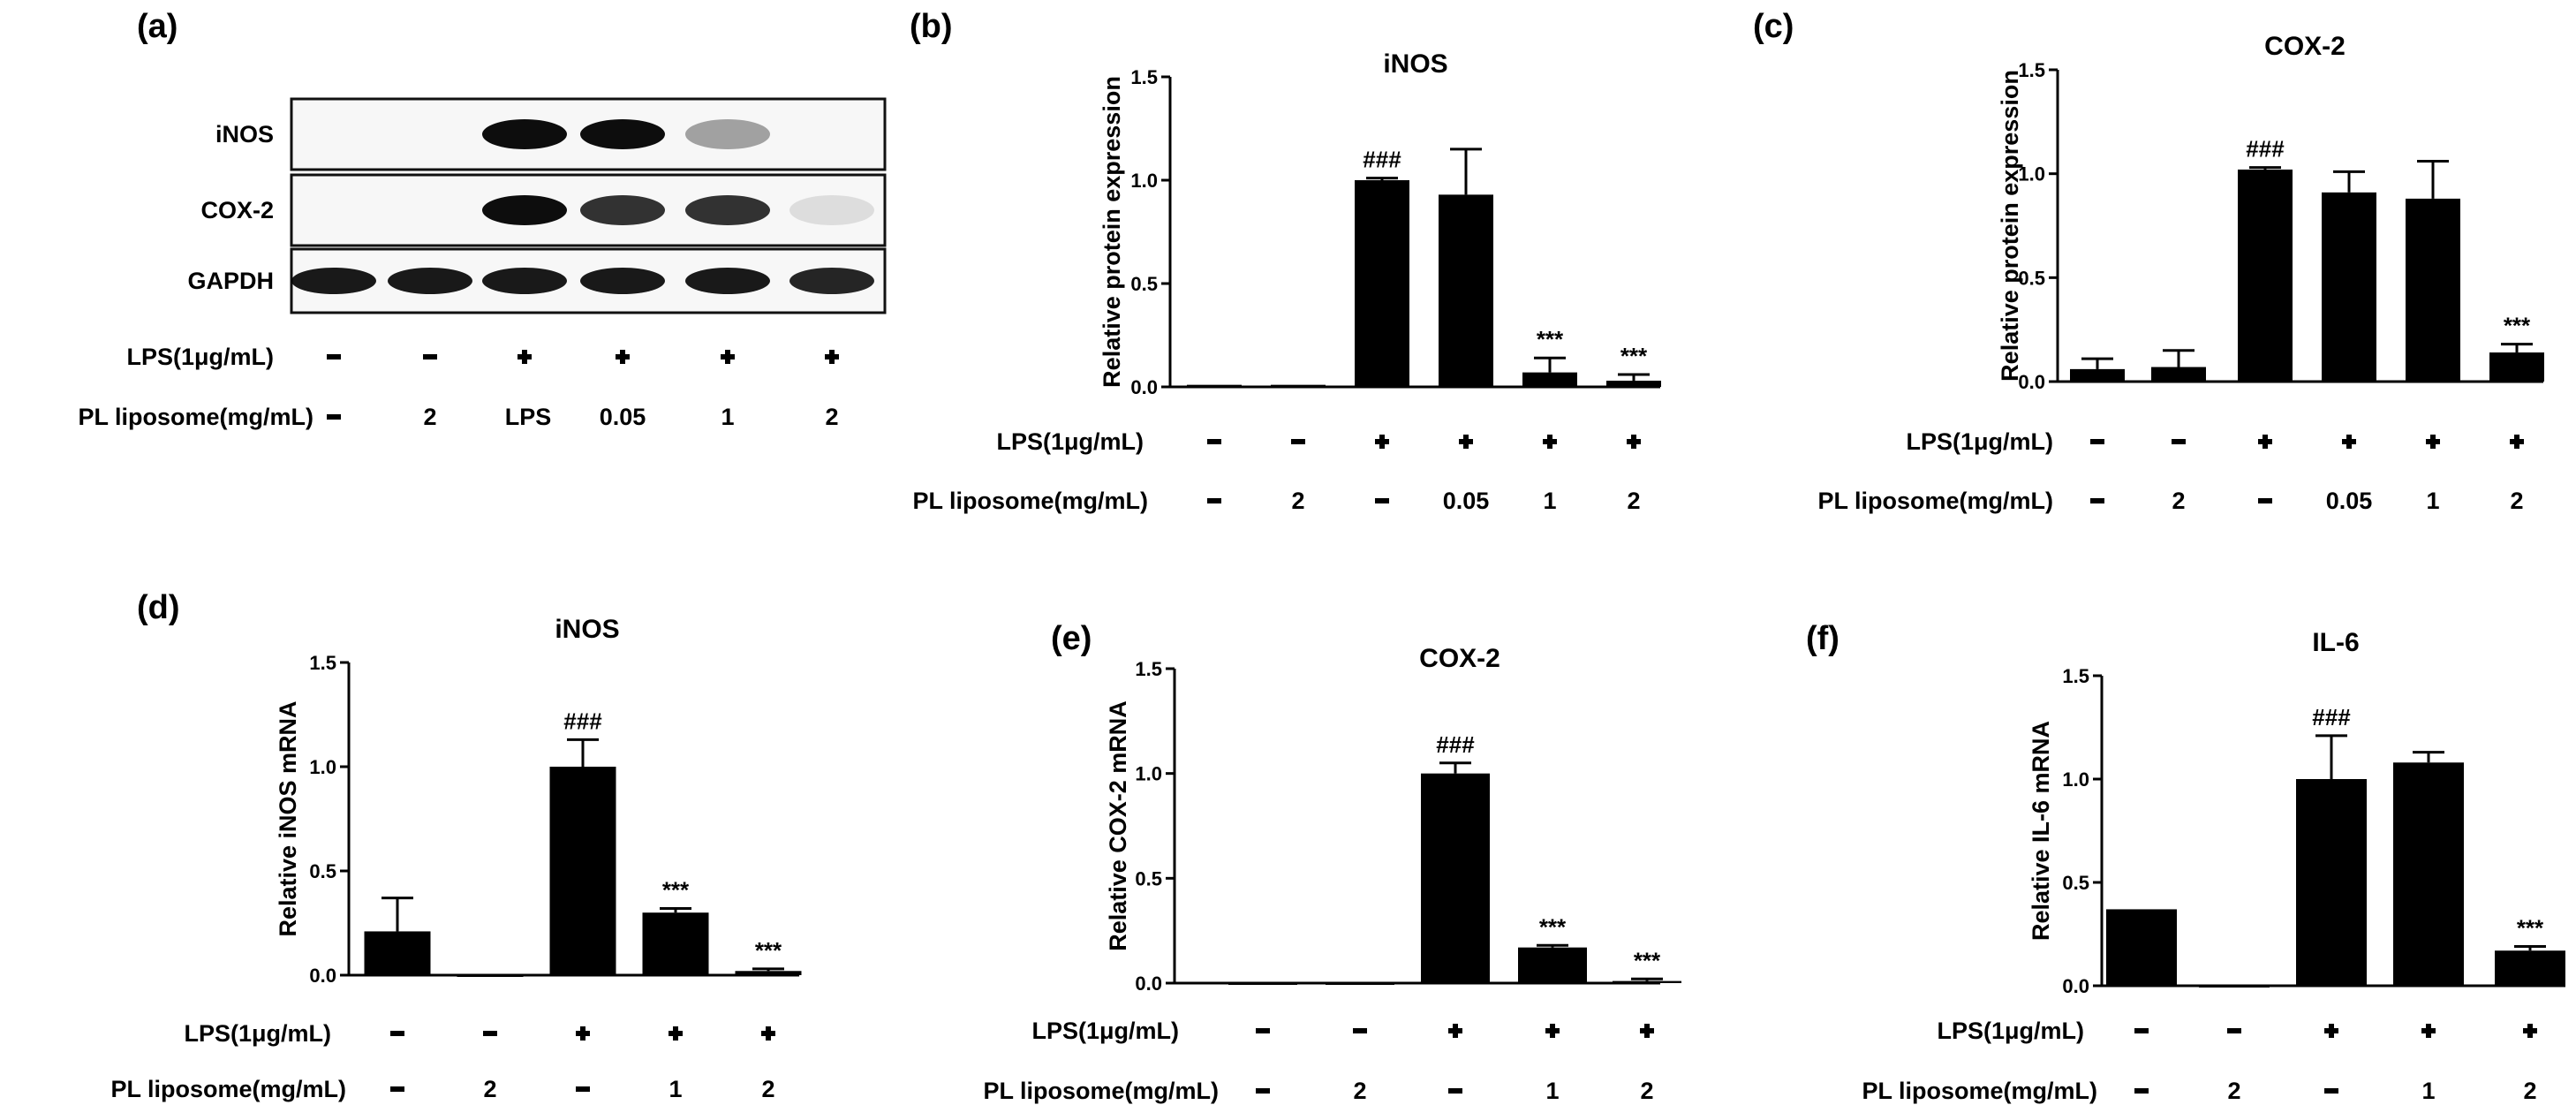 The image size is (2576, 1105). Describe the element at coordinates (1144, 181) in the screenshot. I see `y-tick-label: 1.0` at that location.